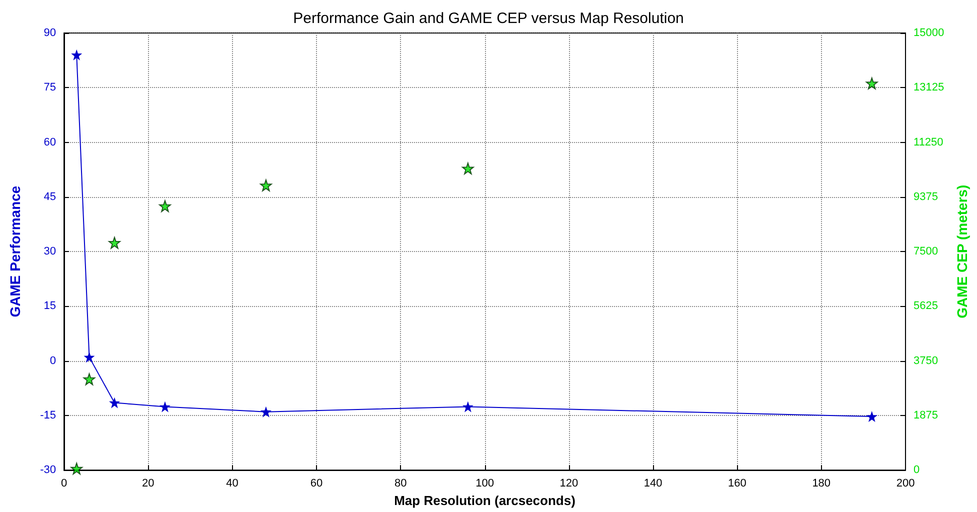  What do you see at coordinates (50, 306) in the screenshot?
I see `y-tick-label: 15` at bounding box center [50, 306].